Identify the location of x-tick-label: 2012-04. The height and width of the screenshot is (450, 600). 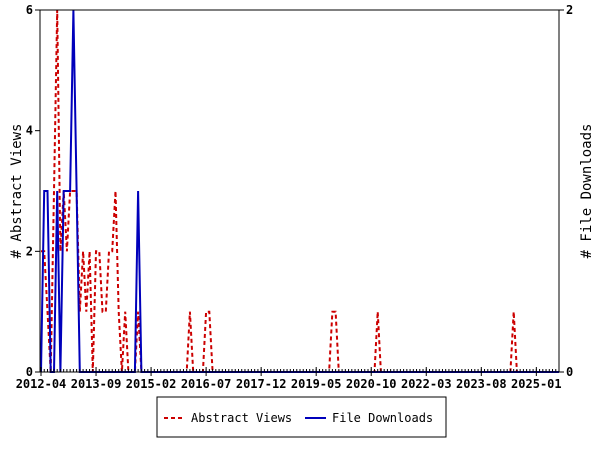
(41, 384).